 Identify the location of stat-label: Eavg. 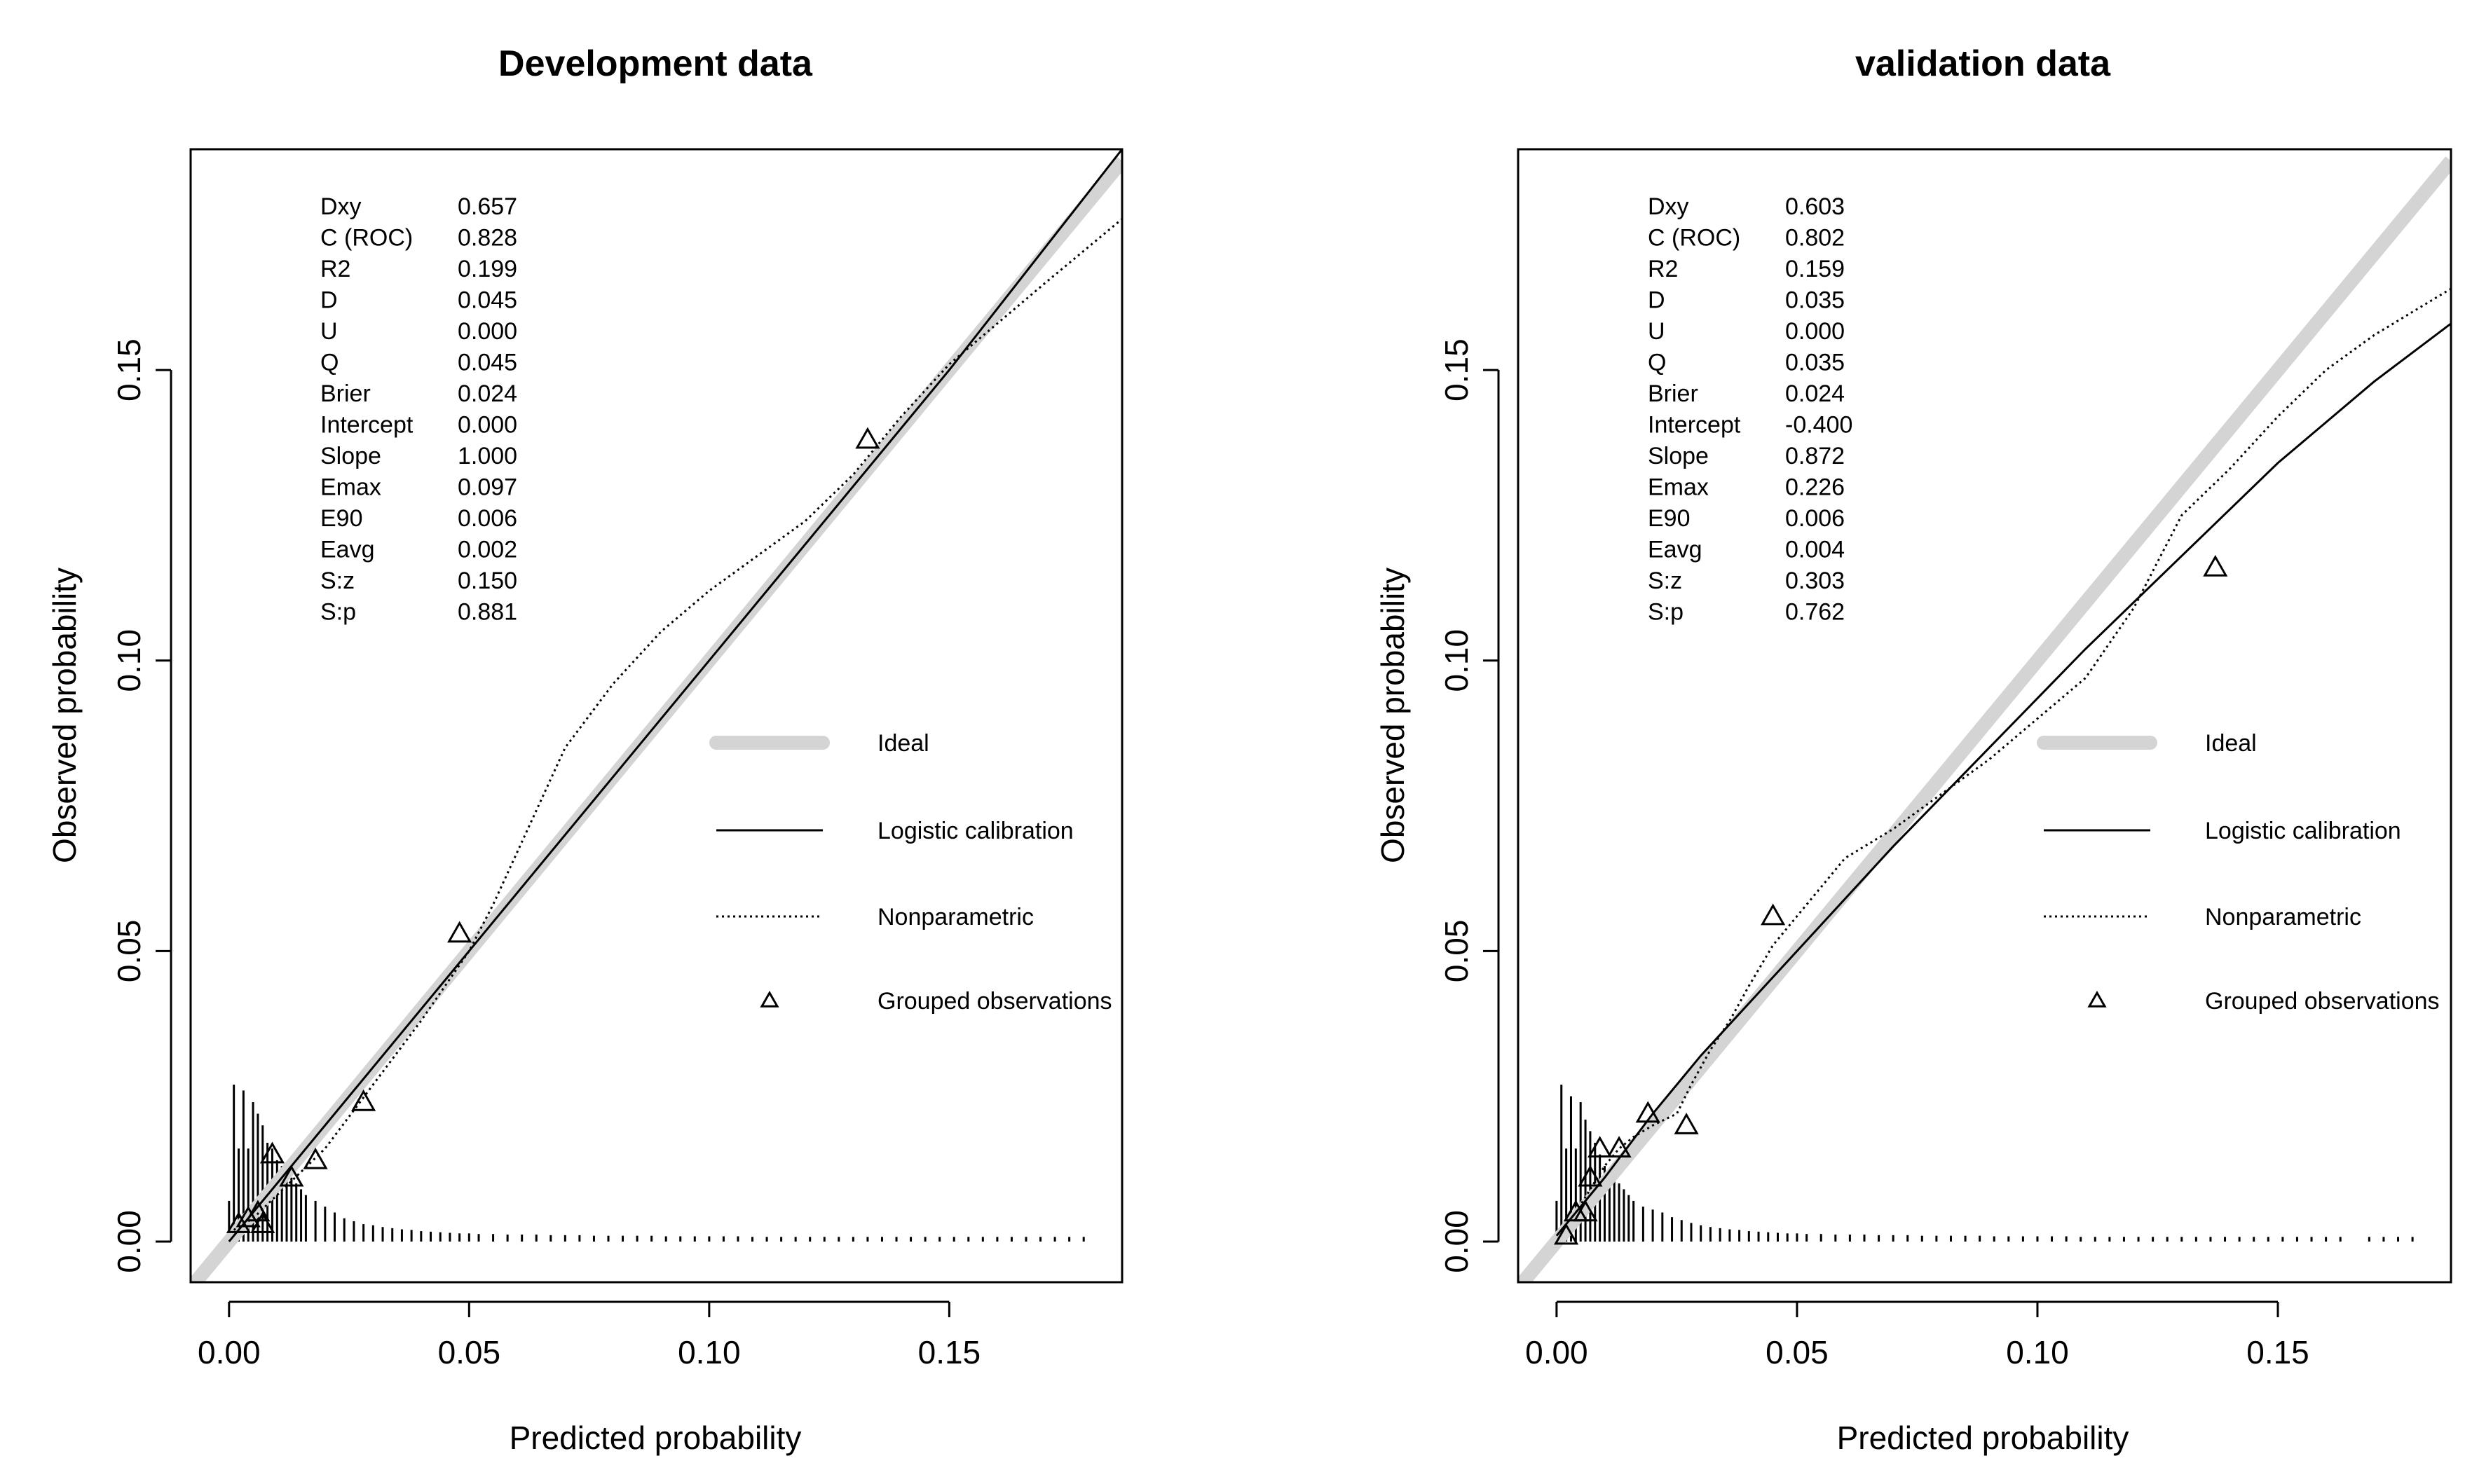
(1675, 550).